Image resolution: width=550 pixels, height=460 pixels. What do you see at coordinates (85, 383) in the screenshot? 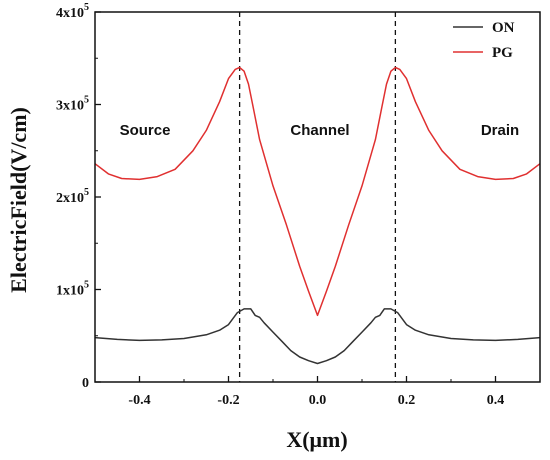
I see `y-tick-label: 0` at bounding box center [85, 383].